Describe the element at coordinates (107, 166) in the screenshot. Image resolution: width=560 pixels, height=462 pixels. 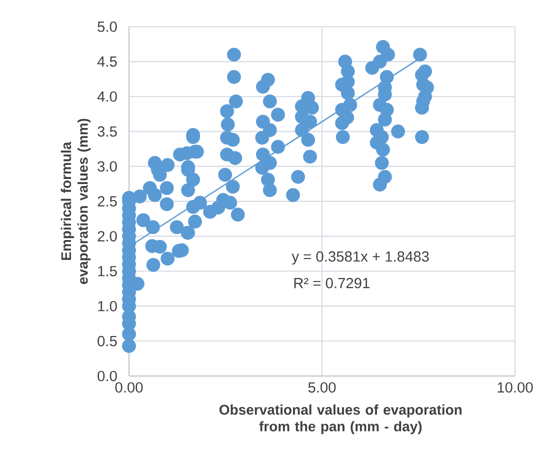
I see `y-tick-label: 3.0` at that location.